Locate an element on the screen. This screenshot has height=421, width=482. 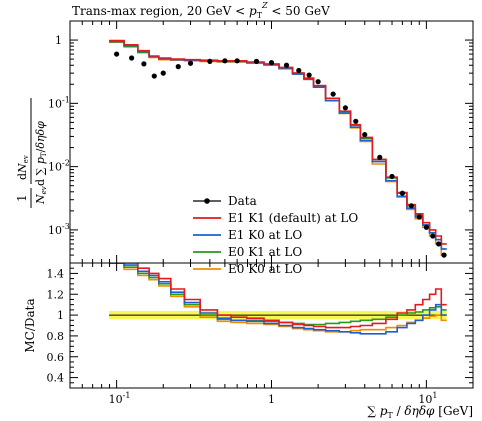
x-tick-label: 10¹ is located at coordinates (427, 398).